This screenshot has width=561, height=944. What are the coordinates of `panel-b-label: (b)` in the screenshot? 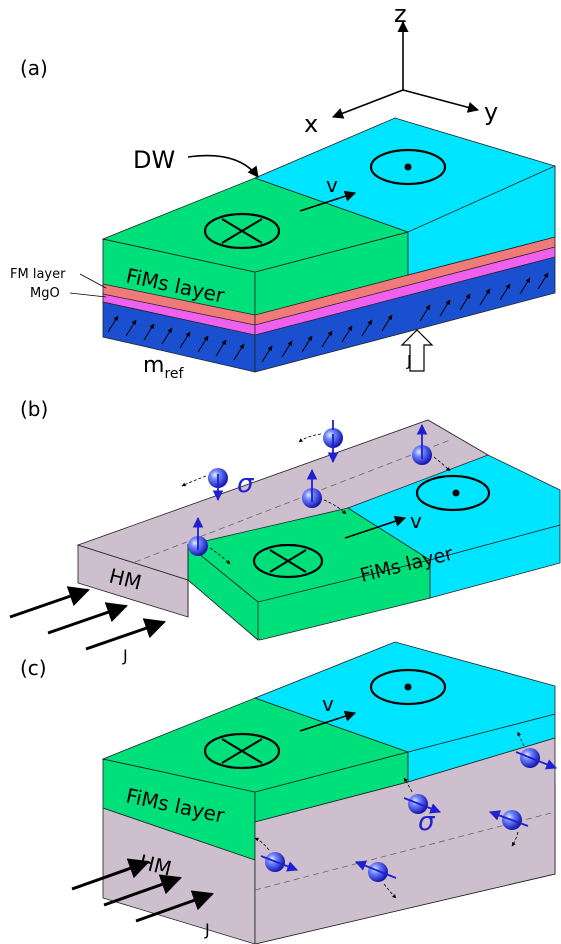 It's located at (34, 409).